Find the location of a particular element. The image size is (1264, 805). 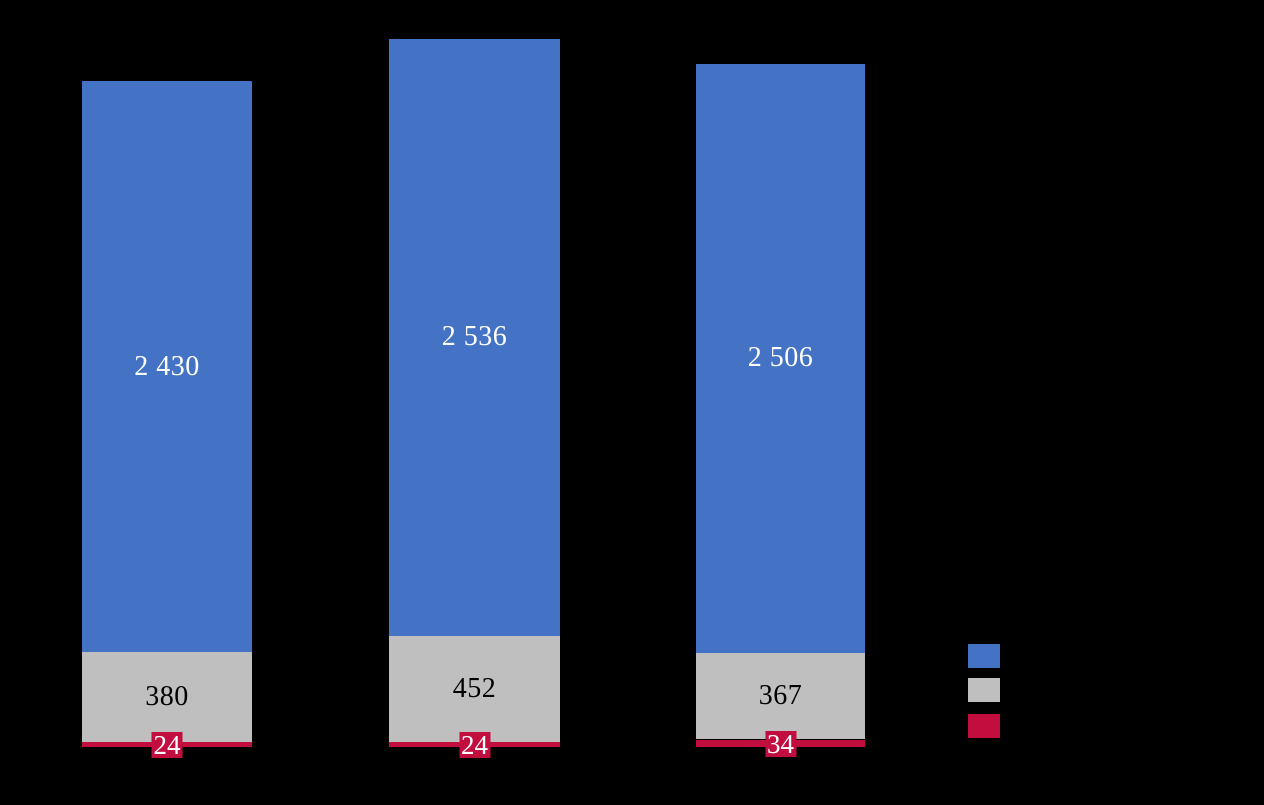

data-label: 367 is located at coordinates (780, 696).